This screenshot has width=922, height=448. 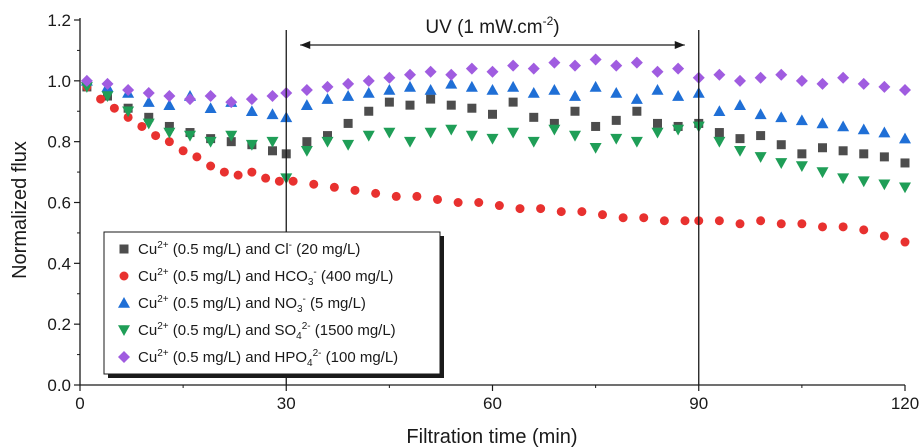 I want to click on legend-entry: Cu2+ (0.5 mg/L) and SO42- (1500 mg/L), so click(x=257, y=331).